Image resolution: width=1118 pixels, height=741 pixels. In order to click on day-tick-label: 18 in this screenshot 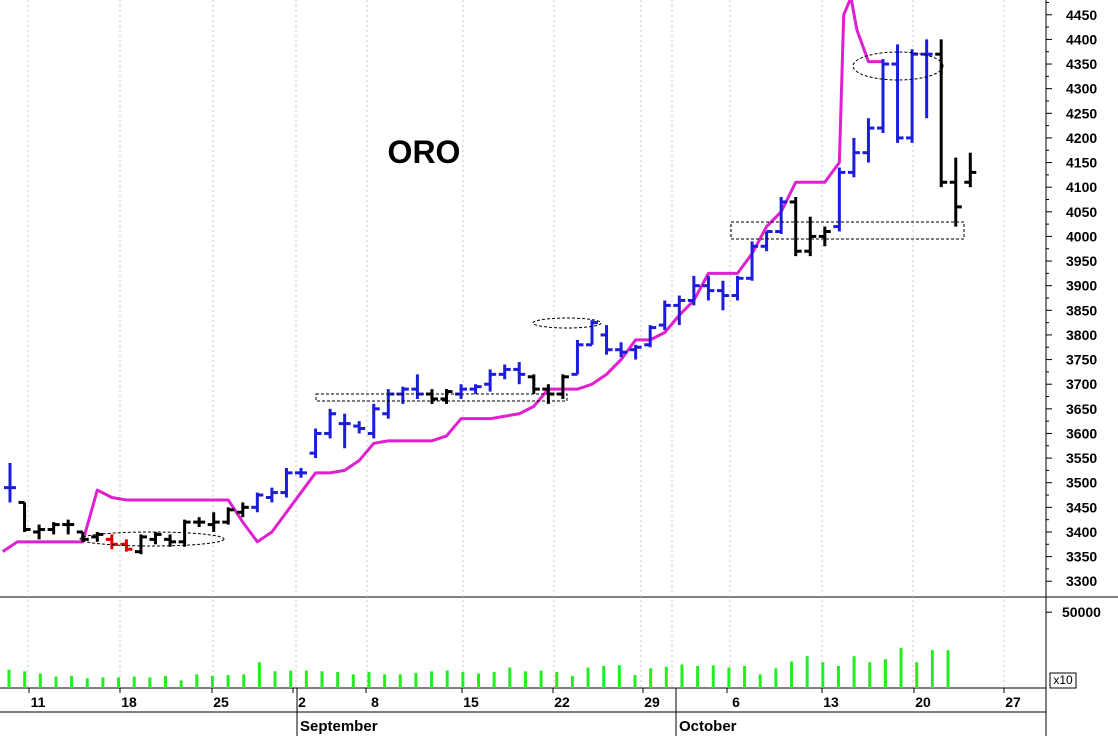, I will do `click(129, 702)`.